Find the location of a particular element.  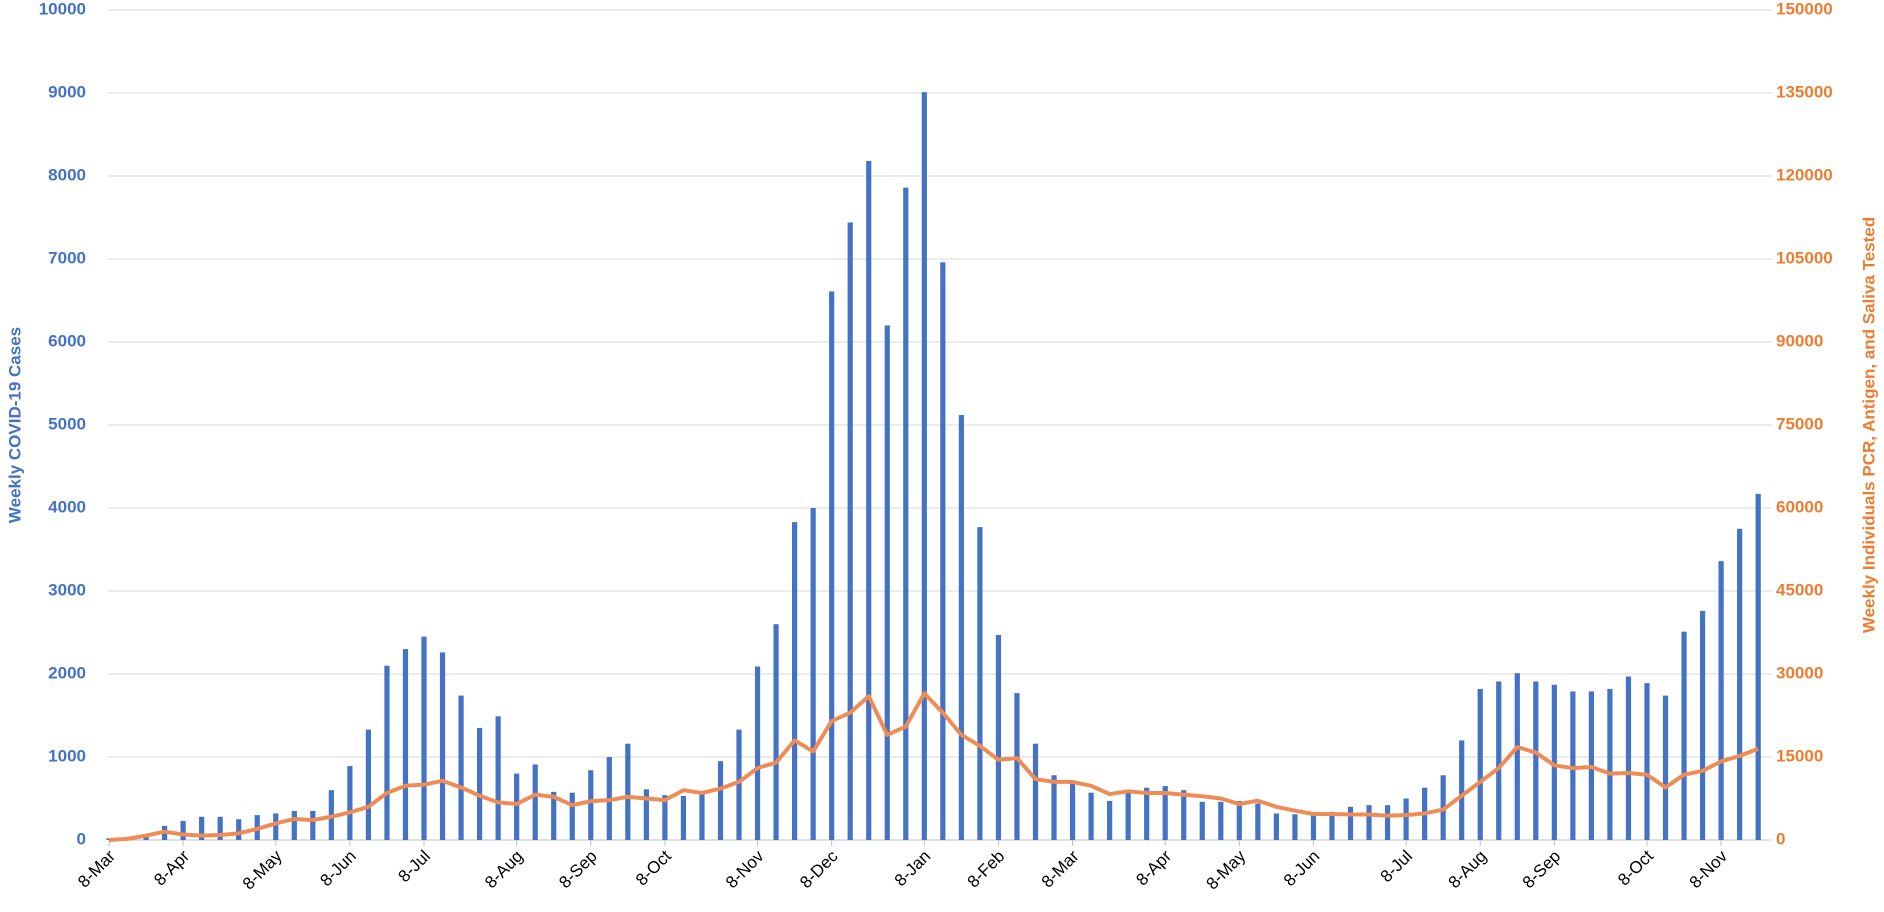

y-tick-label: 2000 is located at coordinates (67, 672).